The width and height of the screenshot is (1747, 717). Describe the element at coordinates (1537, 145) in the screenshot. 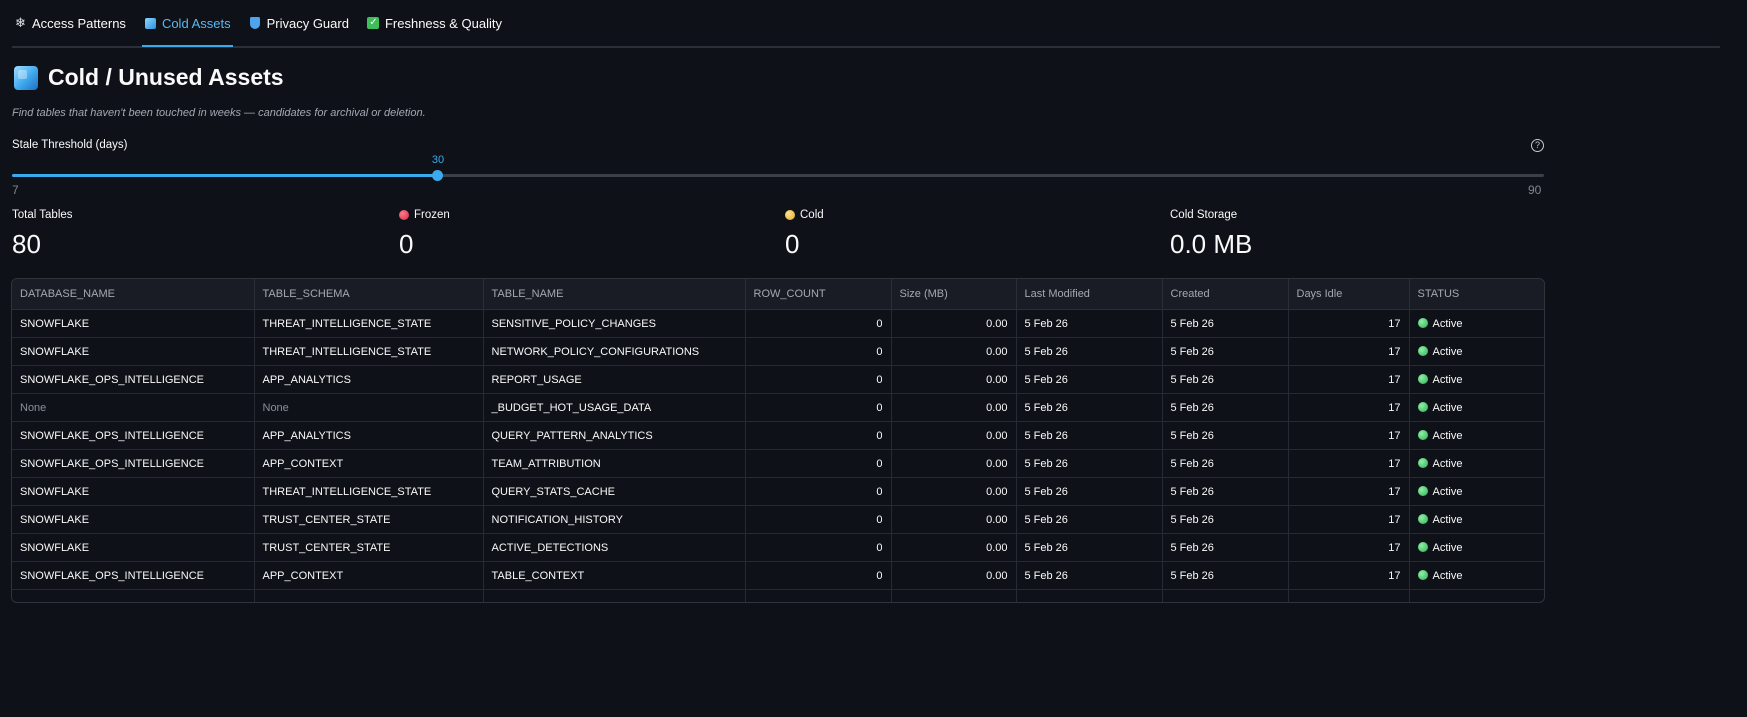

I see `help-icon: ?` at that location.